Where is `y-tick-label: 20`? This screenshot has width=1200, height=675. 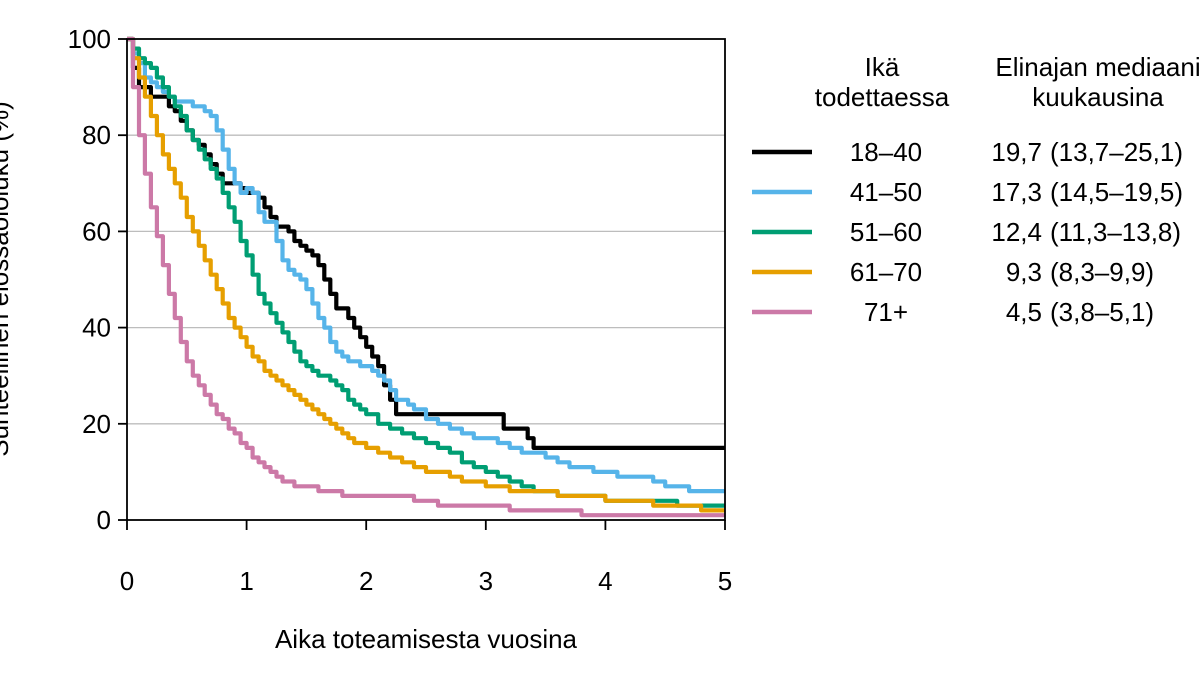 y-tick-label: 20 is located at coordinates (96, 424).